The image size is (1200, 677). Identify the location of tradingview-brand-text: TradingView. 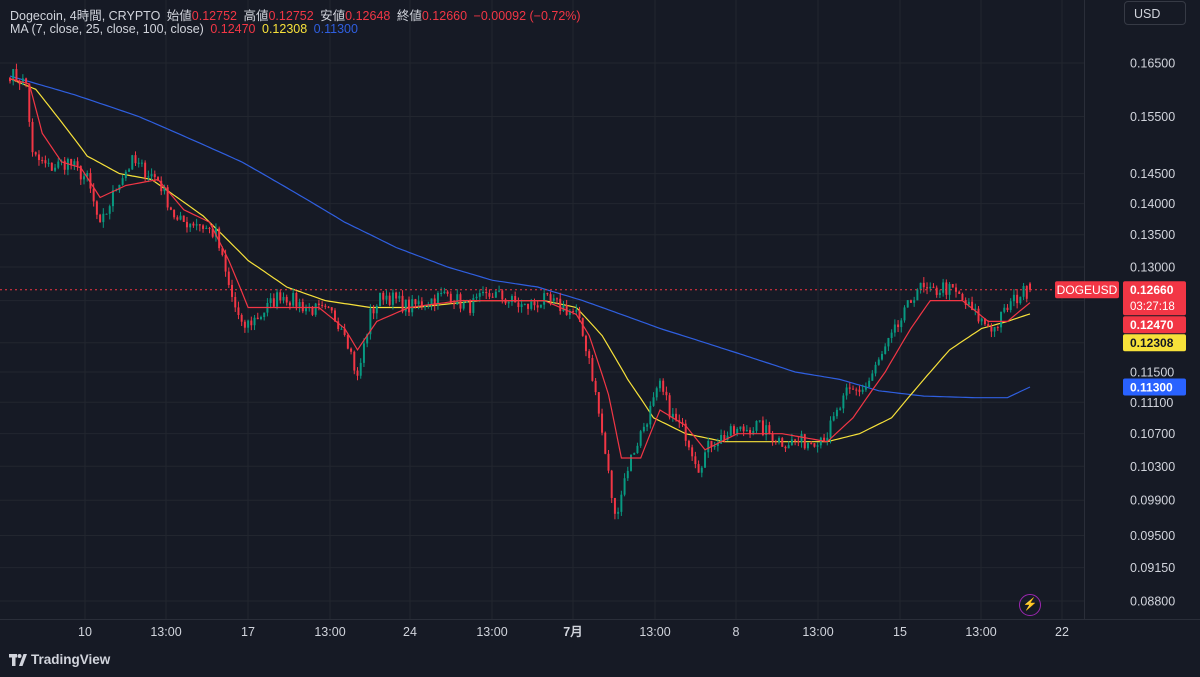
(71, 659).